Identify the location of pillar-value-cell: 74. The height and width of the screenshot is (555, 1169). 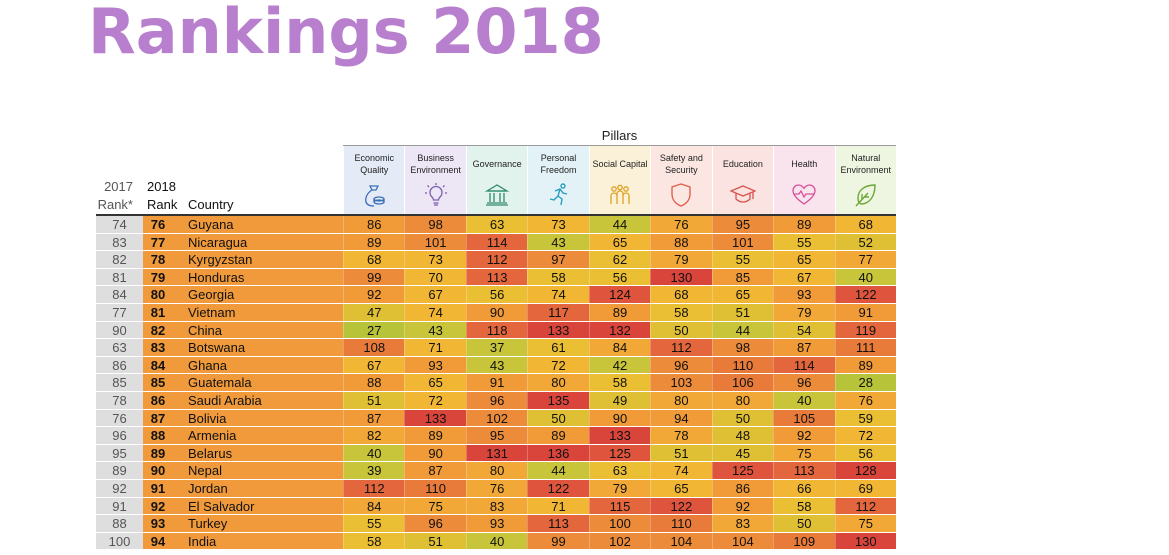
(435, 312).